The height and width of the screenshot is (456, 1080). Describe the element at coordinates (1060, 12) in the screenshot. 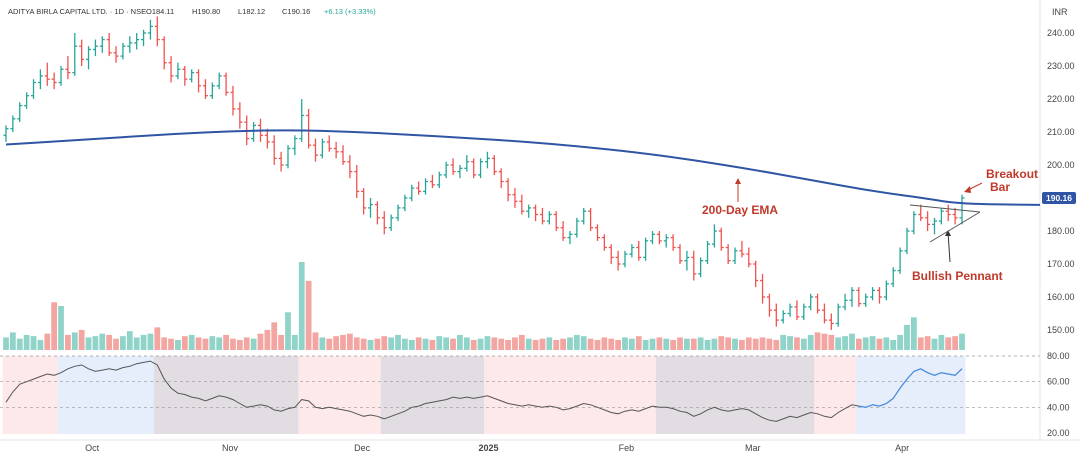

I see `currency-label: INR` at that location.